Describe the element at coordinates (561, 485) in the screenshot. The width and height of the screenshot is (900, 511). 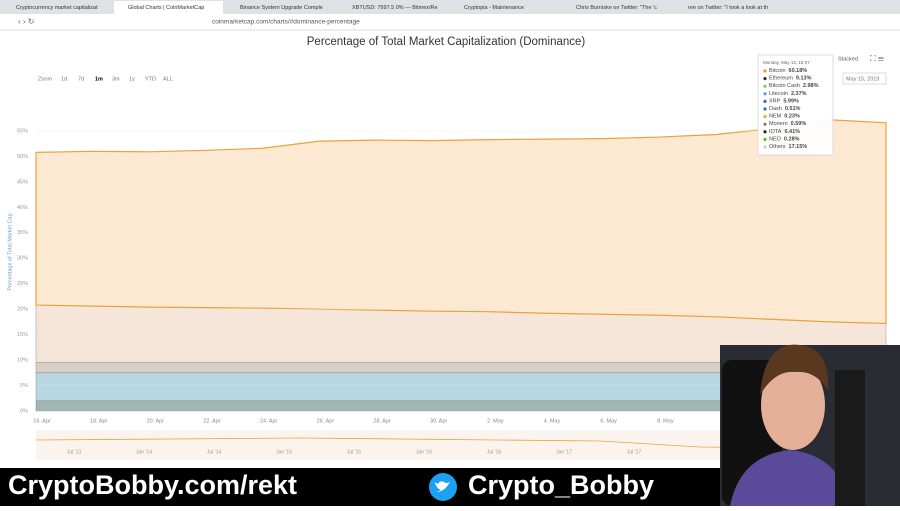
I see `banner-handle: Crypto_Bobby` at that location.